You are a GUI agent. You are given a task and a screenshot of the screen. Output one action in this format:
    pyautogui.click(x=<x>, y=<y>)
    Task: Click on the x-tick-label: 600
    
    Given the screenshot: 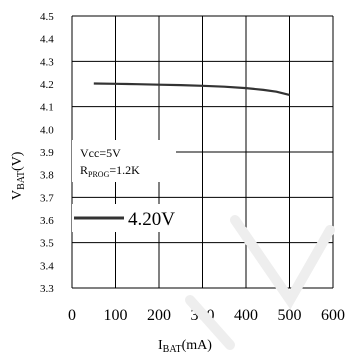 What is the action you would take?
    pyautogui.click(x=333, y=315)
    